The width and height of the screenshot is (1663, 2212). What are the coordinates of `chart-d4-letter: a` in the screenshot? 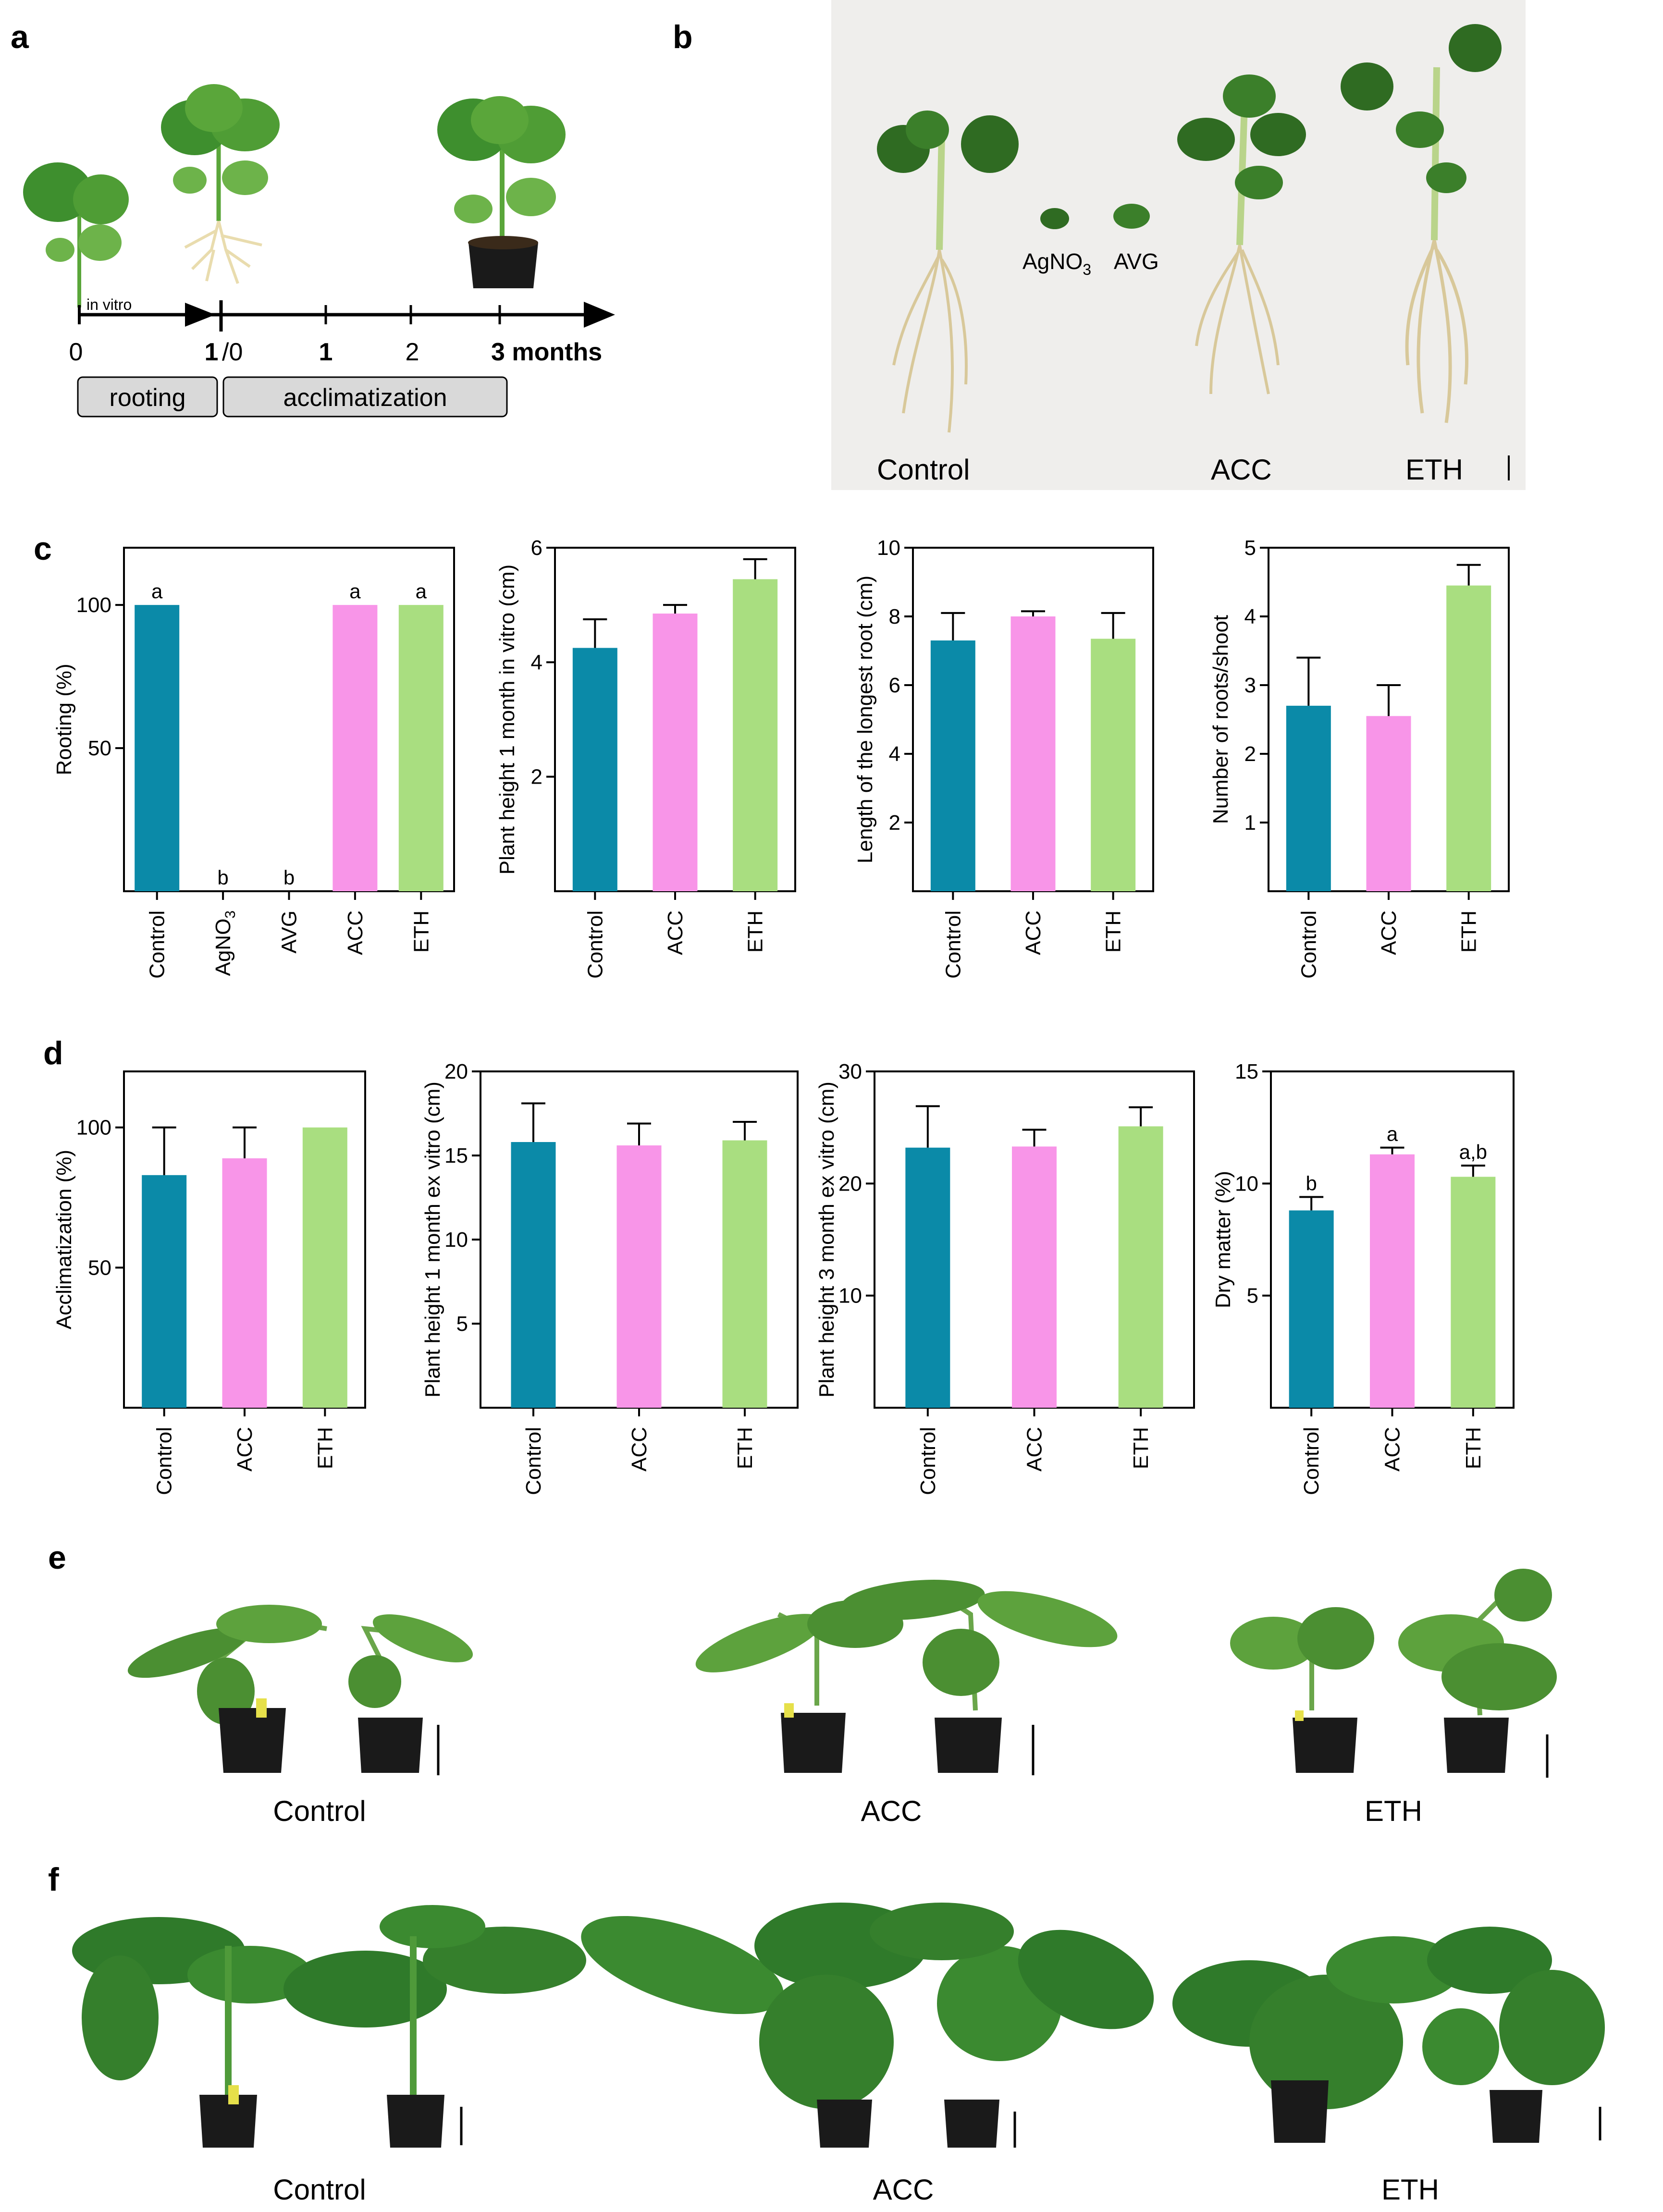 It's located at (1392, 1134).